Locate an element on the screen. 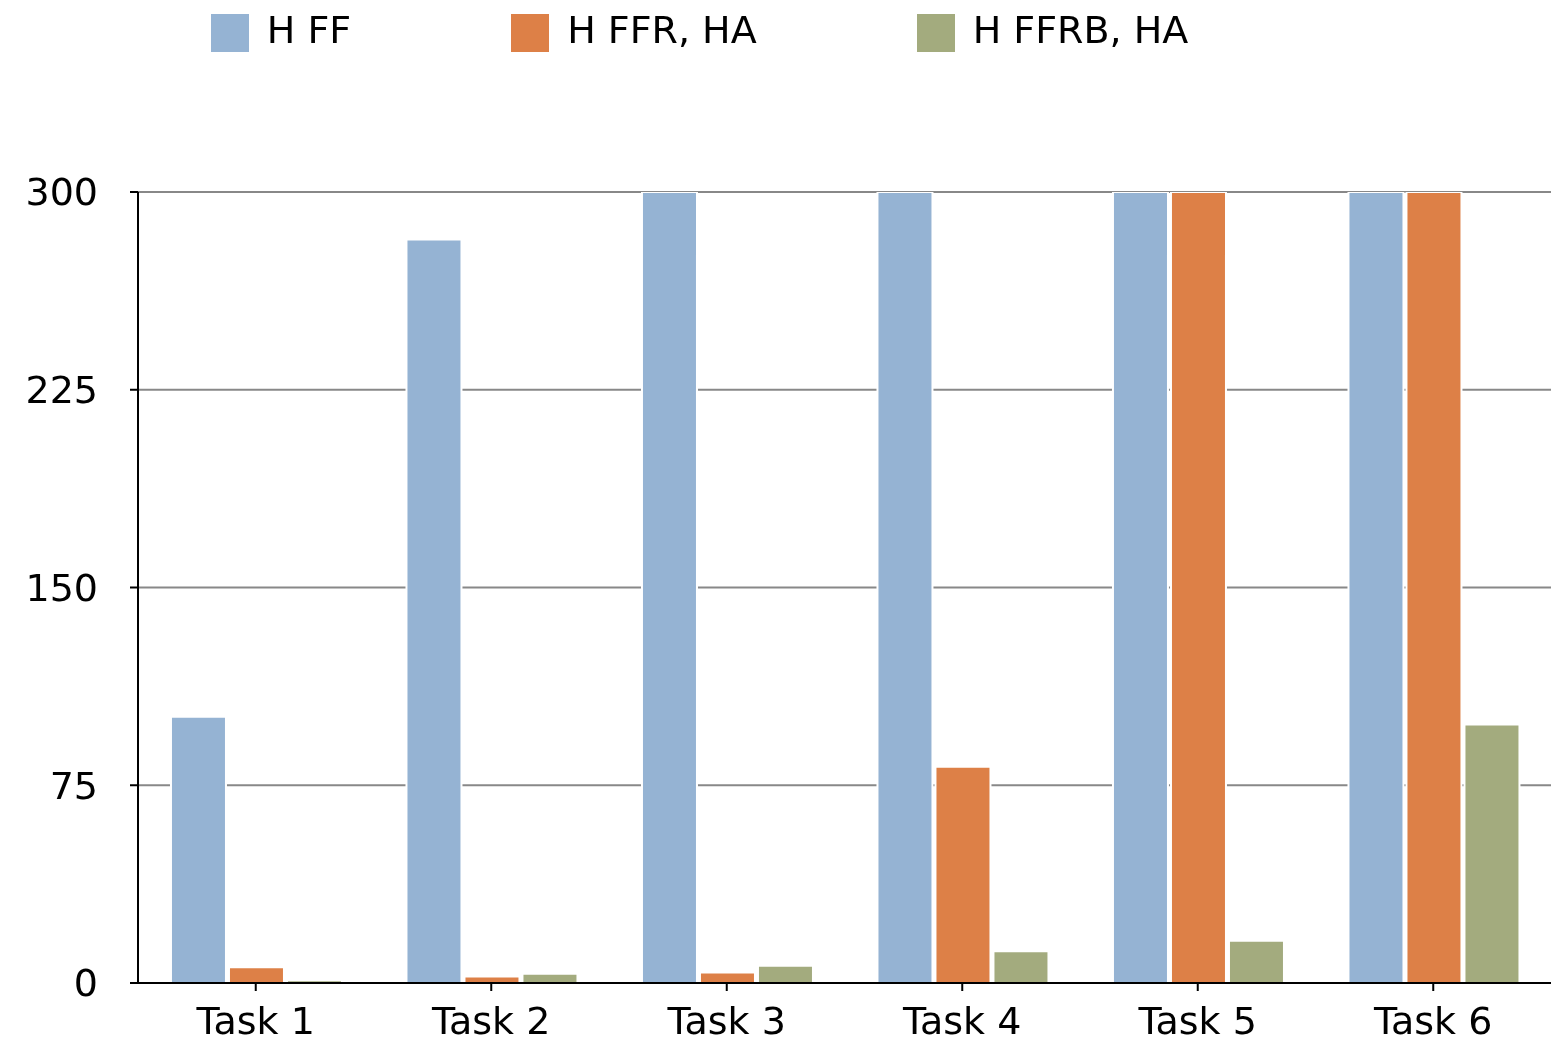  x-tick-label: Task 1 is located at coordinates (255, 1020).